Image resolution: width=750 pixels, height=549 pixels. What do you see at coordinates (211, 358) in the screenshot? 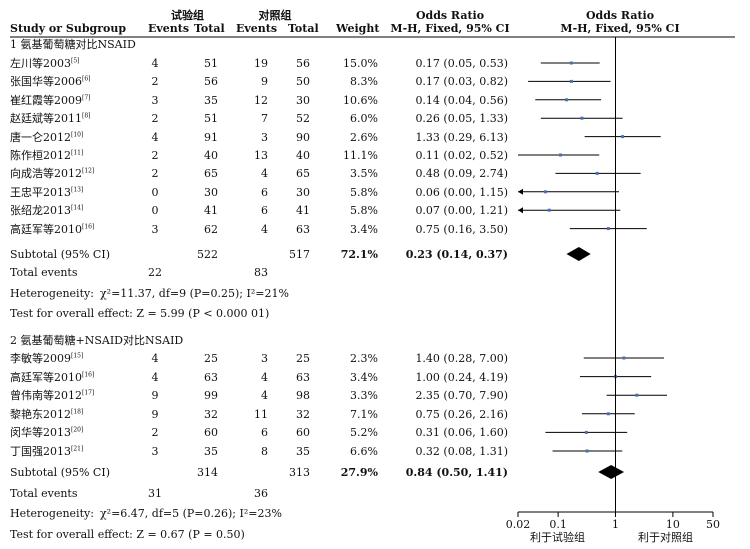
I see `exp-total: 25` at bounding box center [211, 358].